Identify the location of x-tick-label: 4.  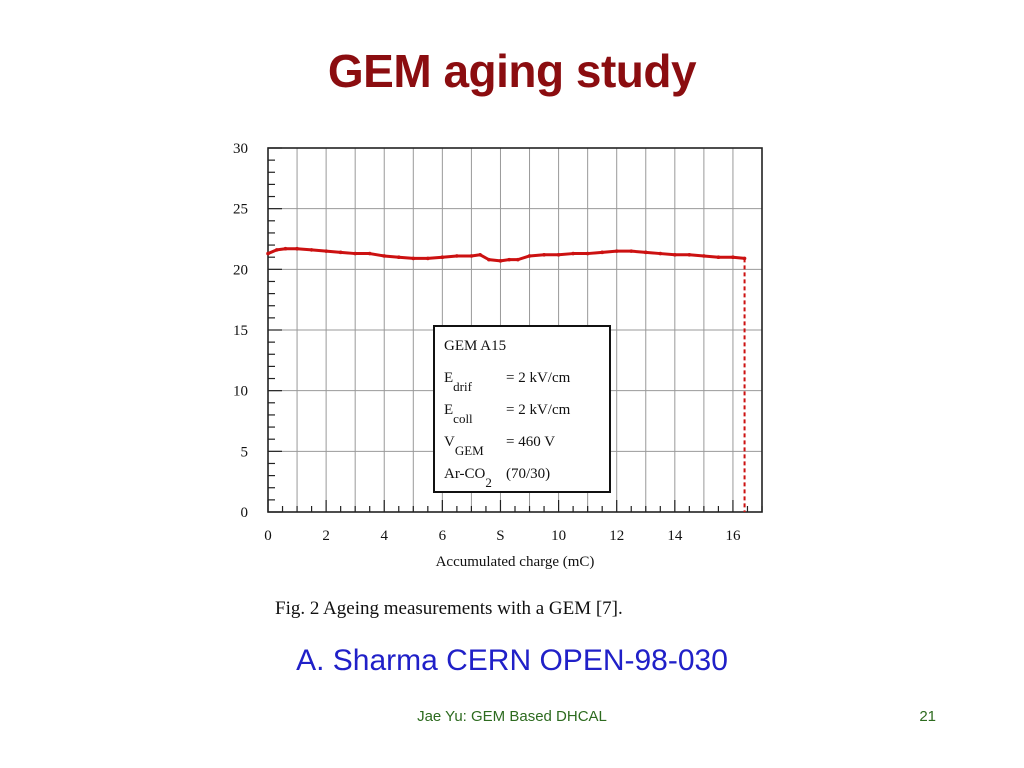
(384, 536).